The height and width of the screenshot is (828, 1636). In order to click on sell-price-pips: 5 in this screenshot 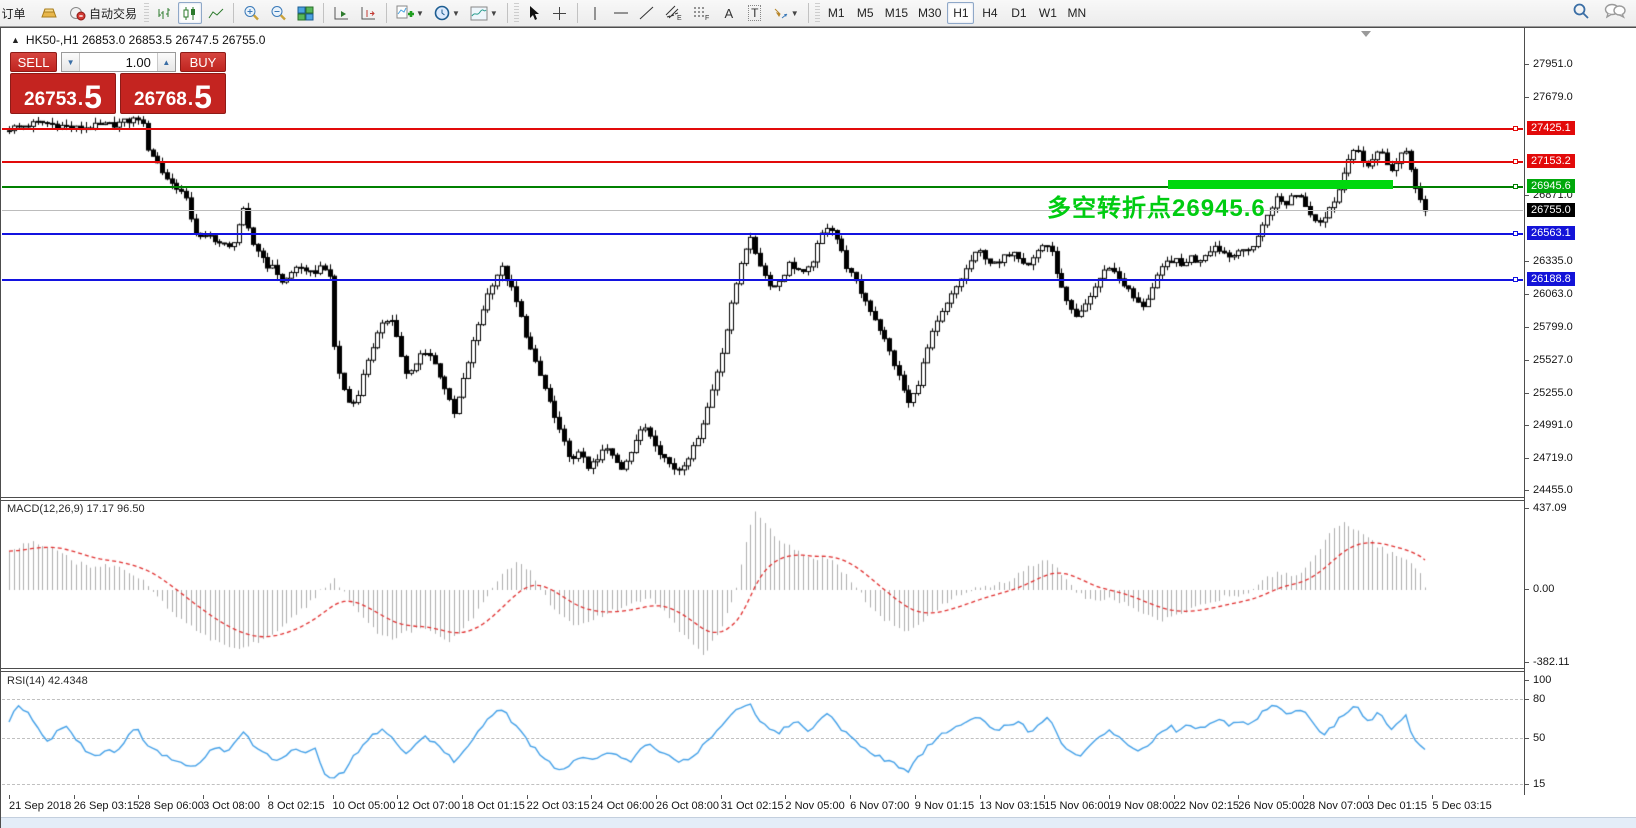, I will do `click(93, 97)`.